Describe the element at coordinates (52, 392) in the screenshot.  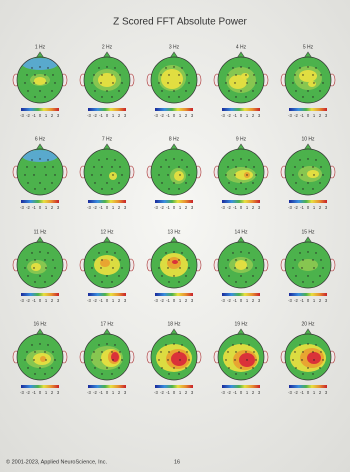
I see `scale-label: 2` at that location.